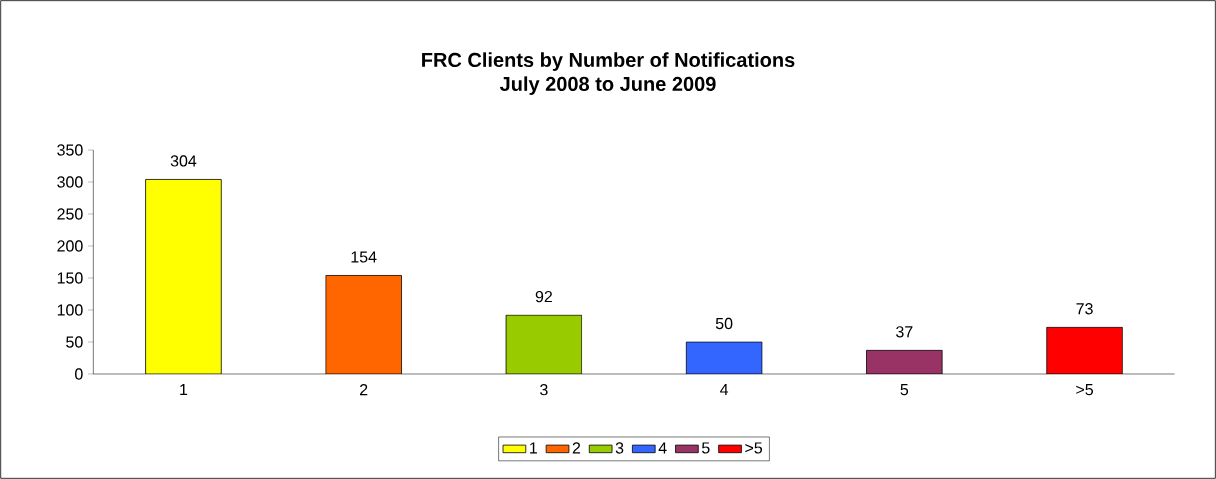 This screenshot has height=479, width=1216. I want to click on x-tick-label: 4, so click(724, 390).